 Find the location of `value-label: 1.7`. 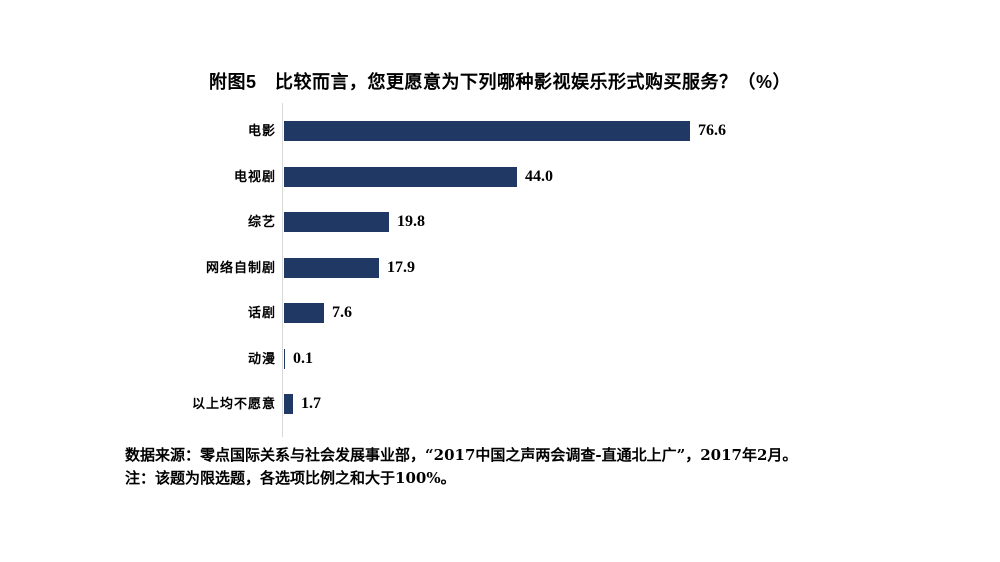

value-label: 1.7 is located at coordinates (311, 403).